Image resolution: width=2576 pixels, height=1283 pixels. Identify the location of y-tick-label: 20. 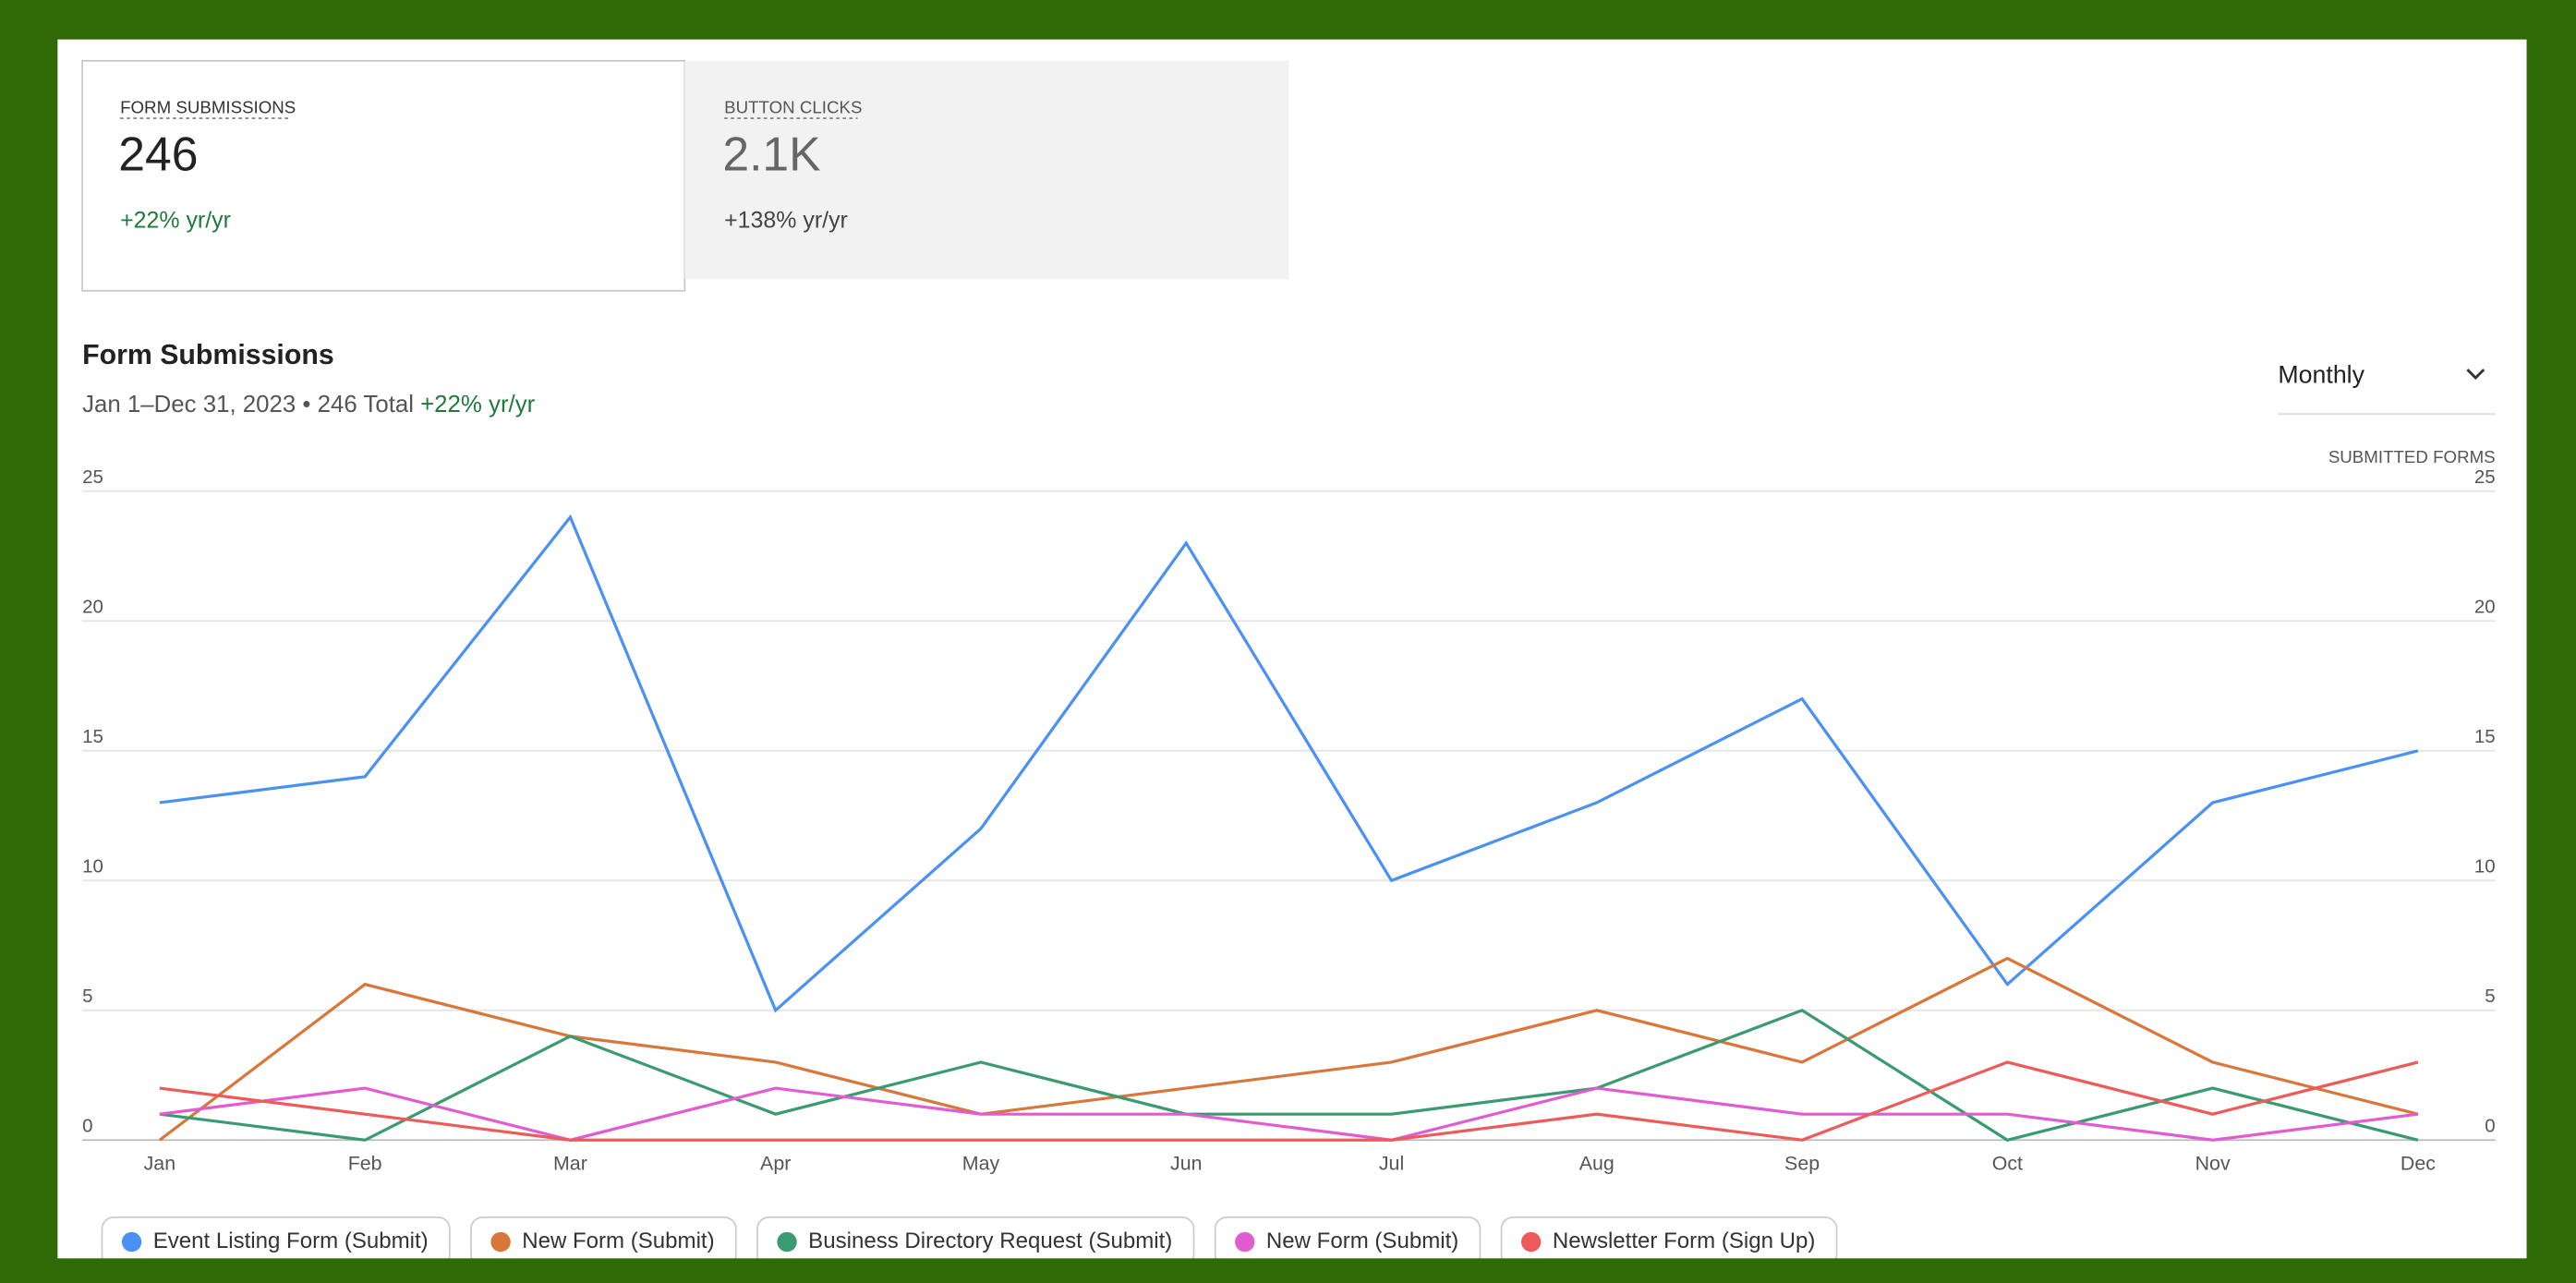
(92, 607).